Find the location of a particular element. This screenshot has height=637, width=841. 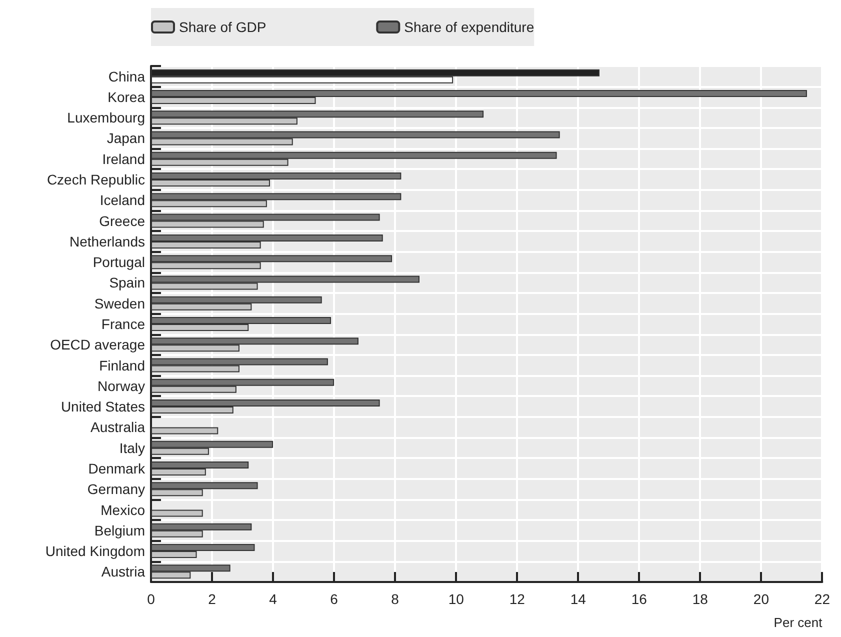

x-tick-label: 6 is located at coordinates (334, 599).